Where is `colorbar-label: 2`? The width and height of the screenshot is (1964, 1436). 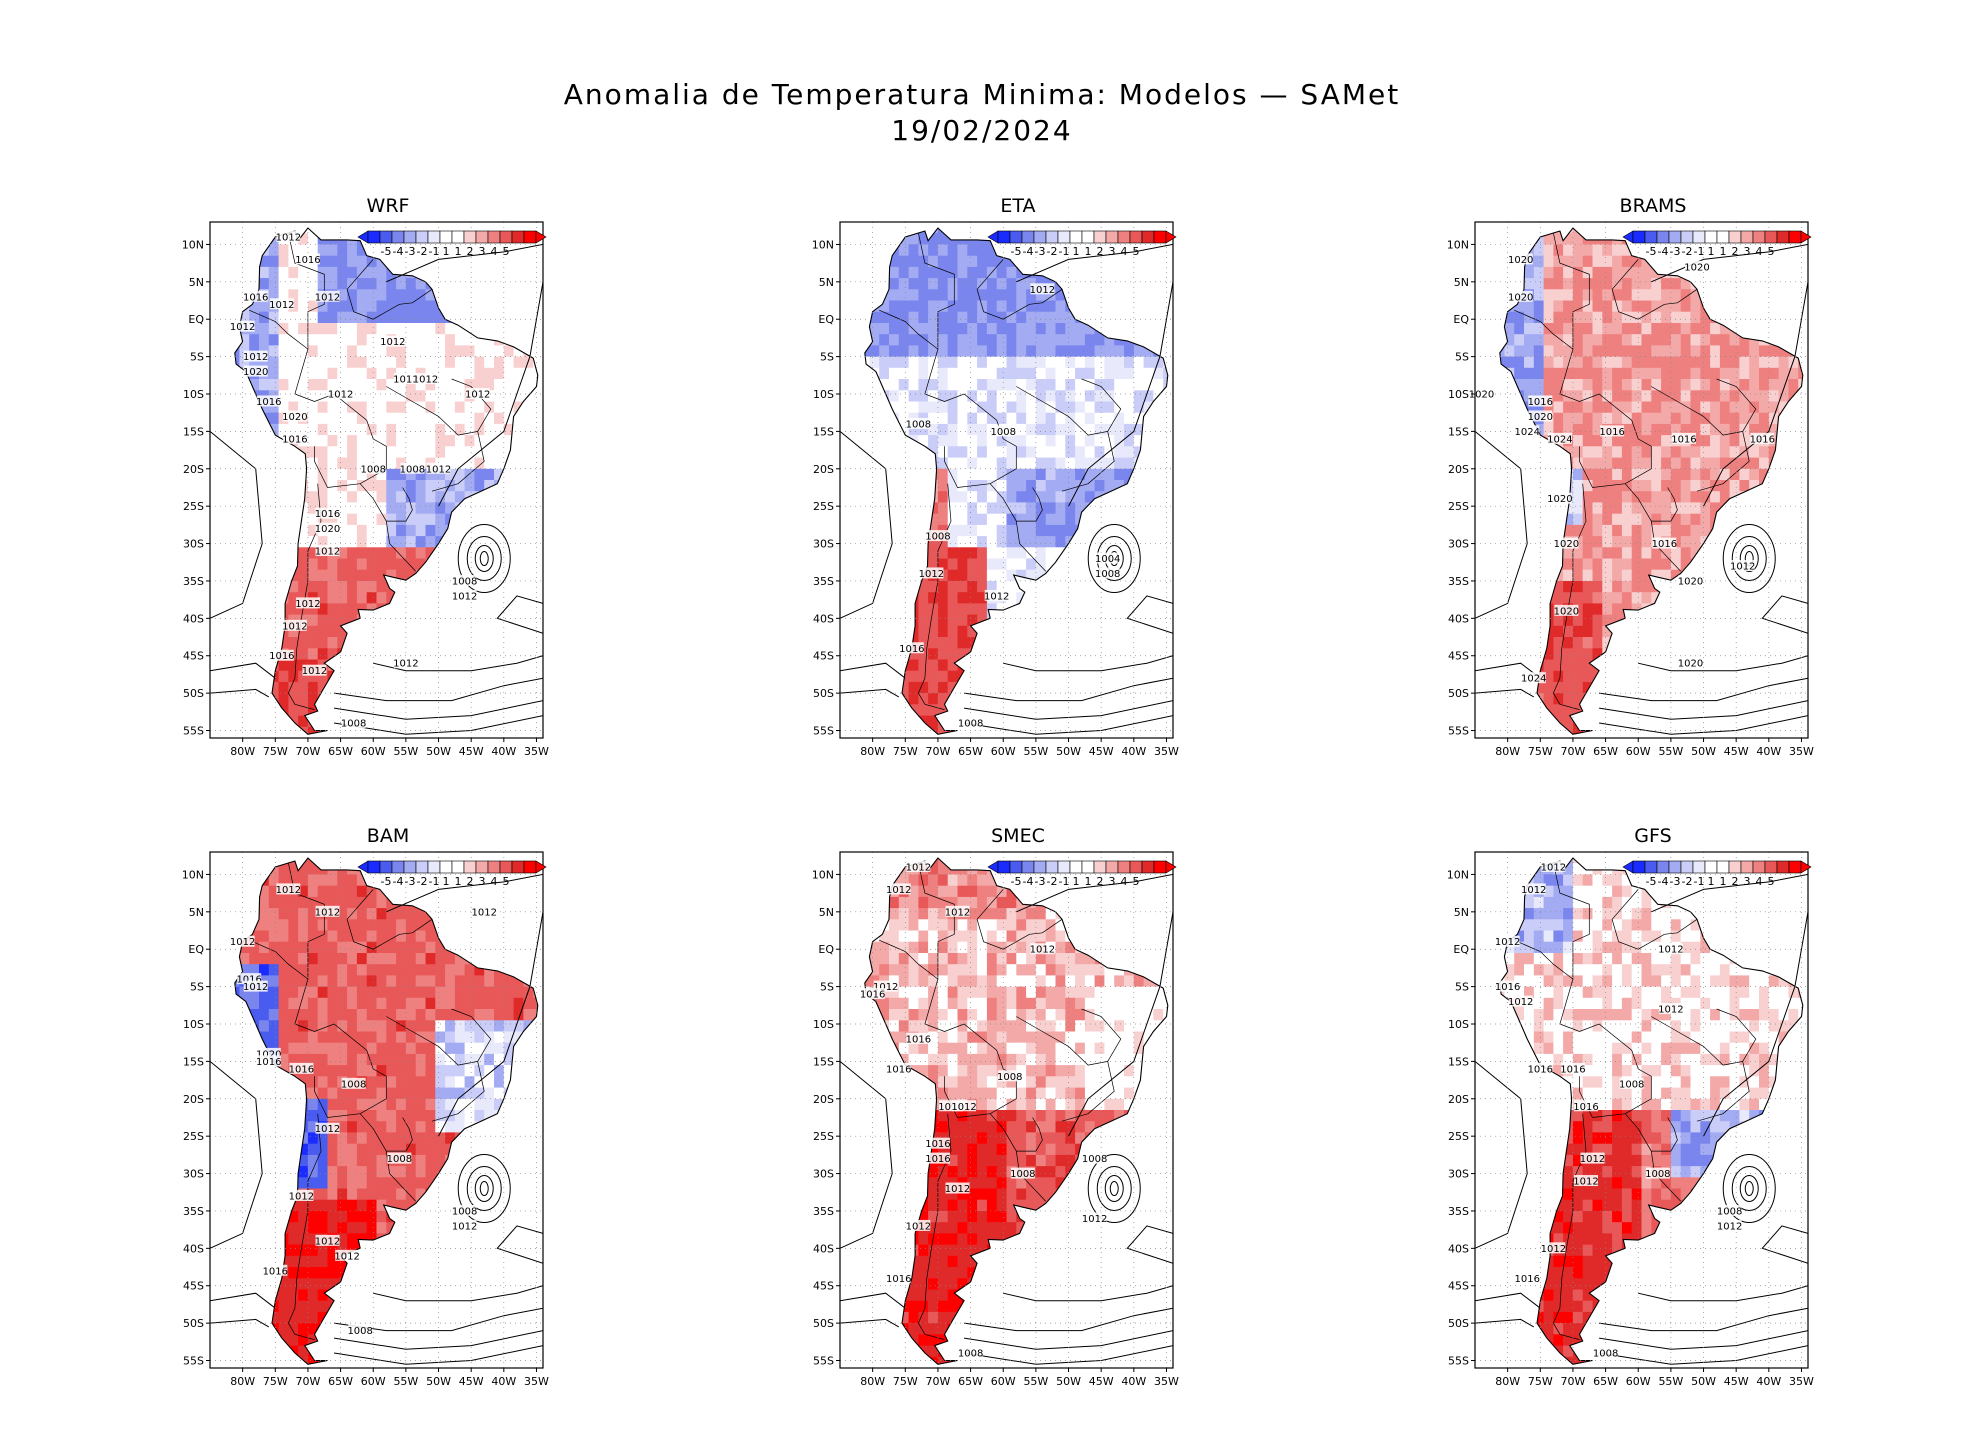 colorbar-label: 2 is located at coordinates (470, 251).